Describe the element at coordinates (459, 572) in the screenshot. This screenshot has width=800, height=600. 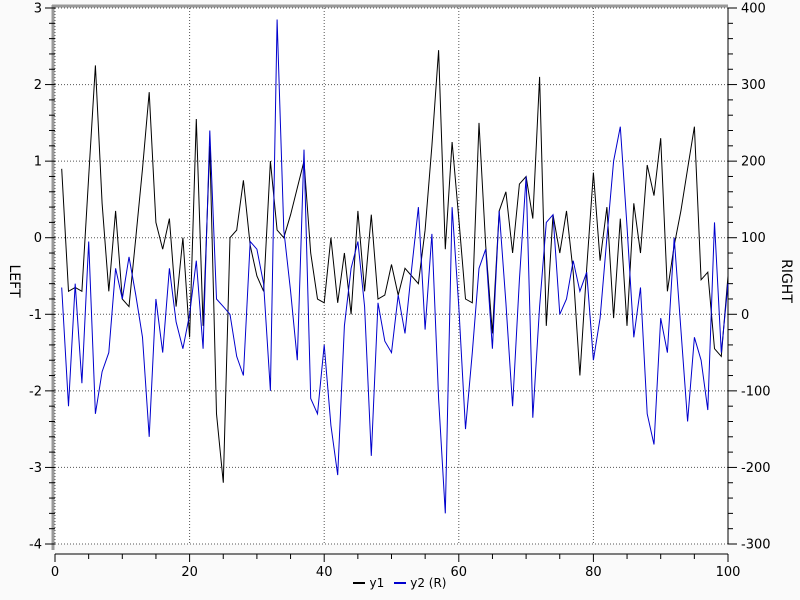
I see `svg-text: 60` at that location.